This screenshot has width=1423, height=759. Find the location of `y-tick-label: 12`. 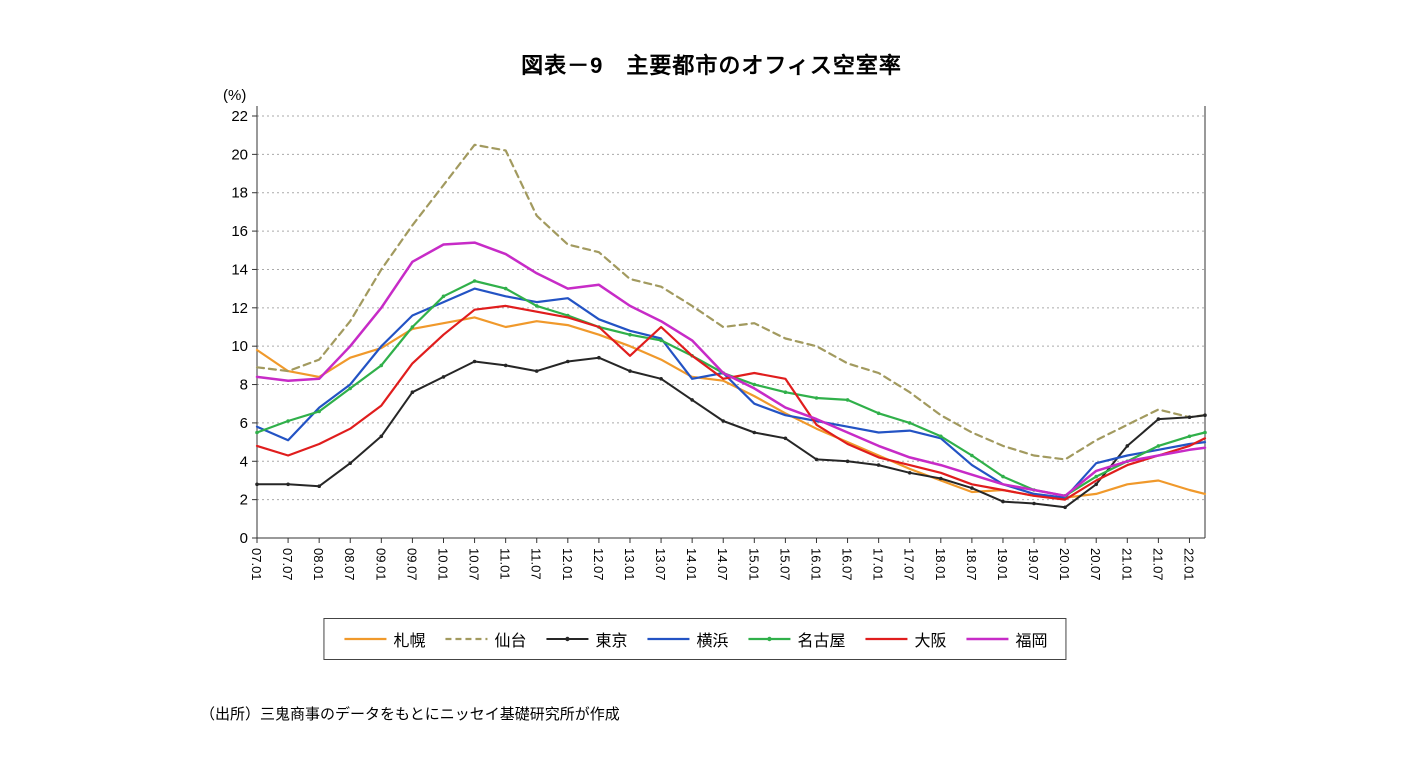

y-tick-label: 12 is located at coordinates (239, 308).